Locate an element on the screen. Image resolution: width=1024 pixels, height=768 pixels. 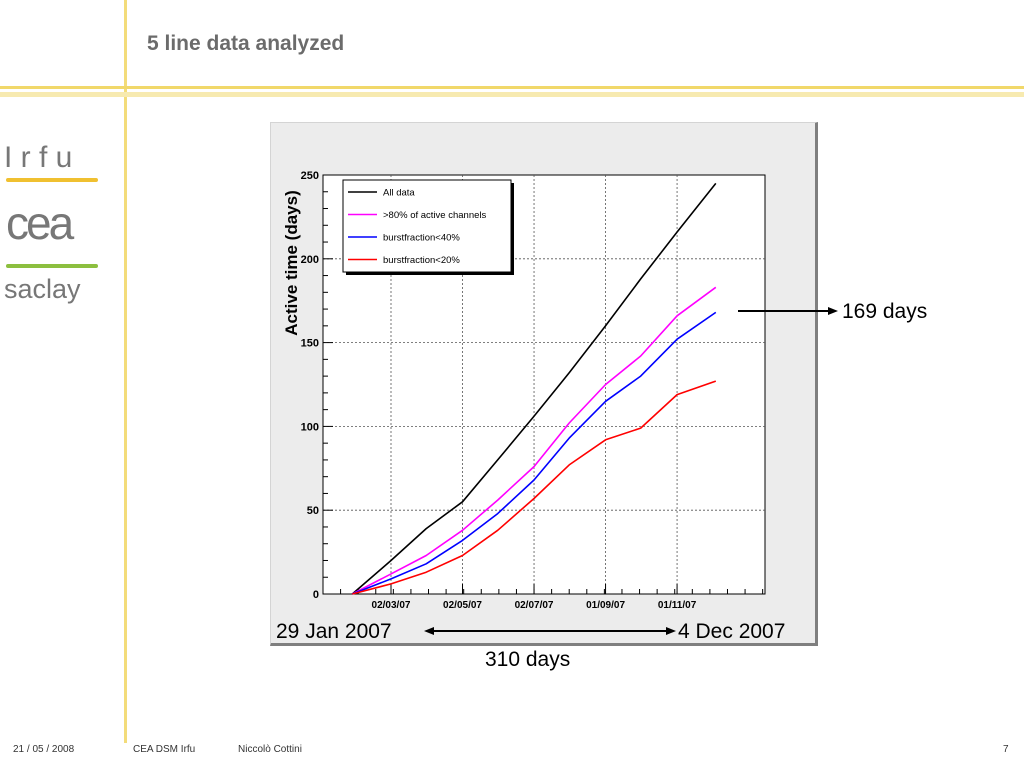
header-accent-bar is located at coordinates (512, 87).